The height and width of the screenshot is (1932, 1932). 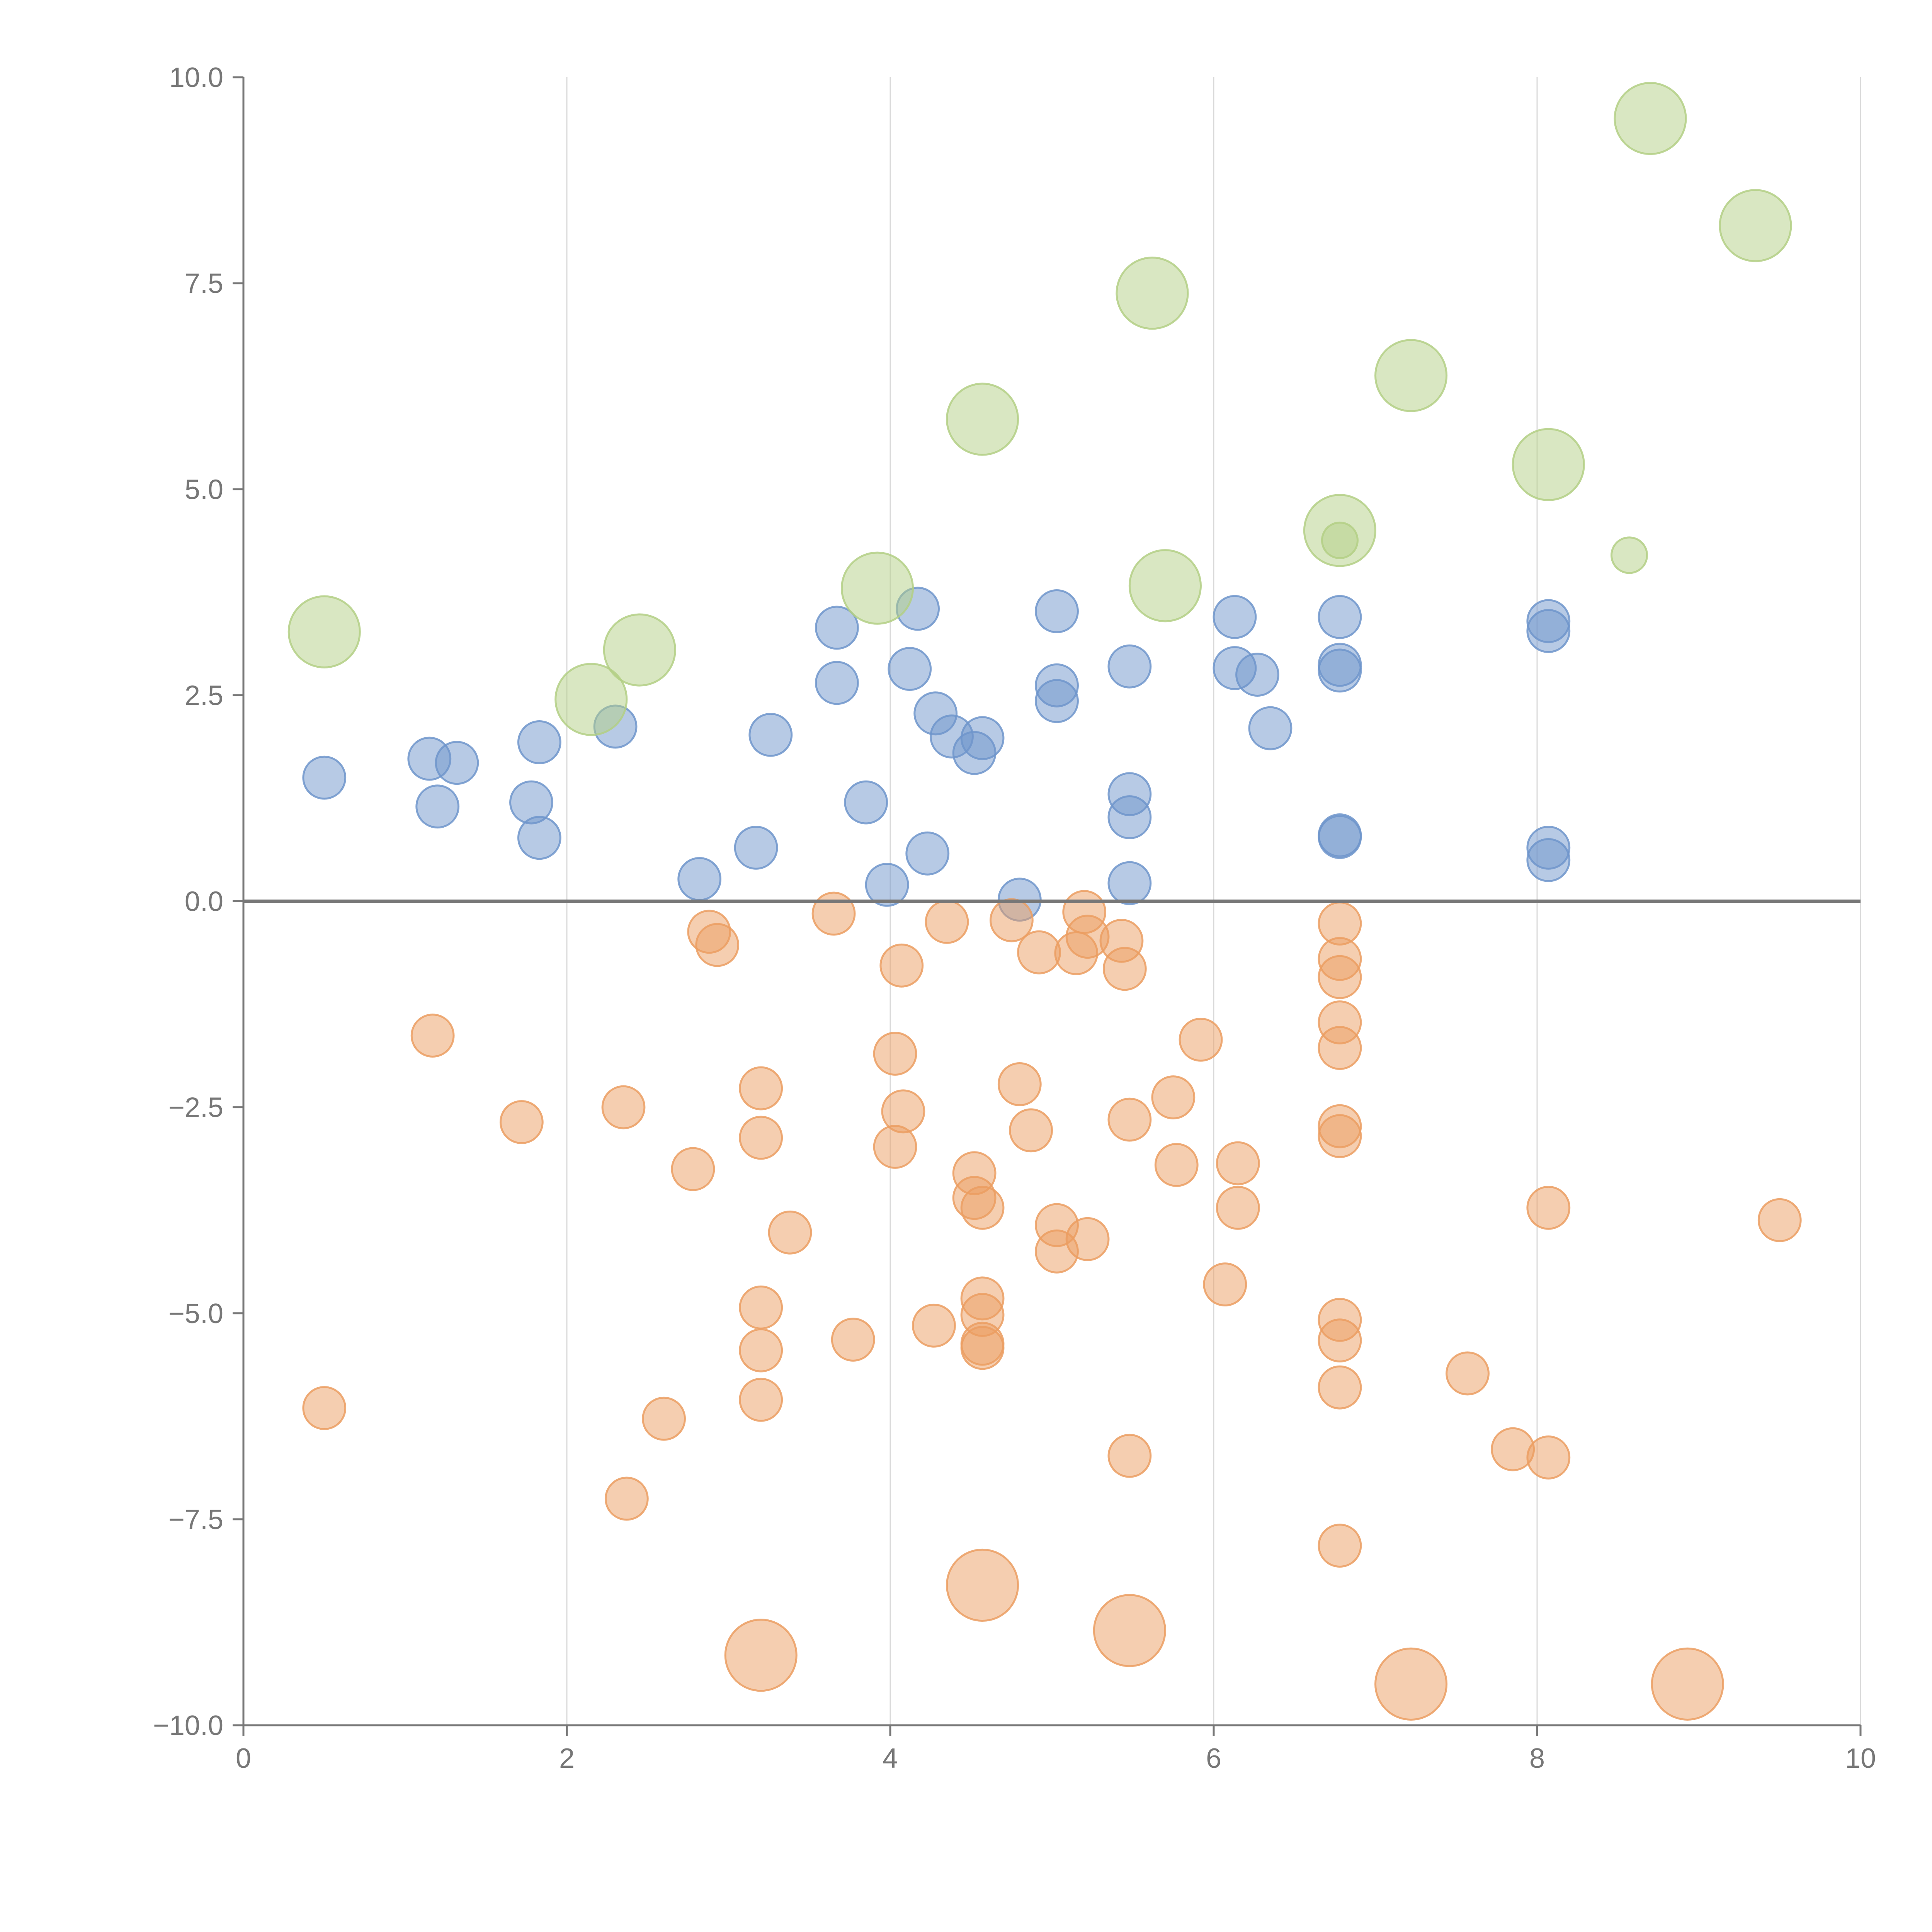 I want to click on x-tick-label: 4, so click(x=891, y=1758).